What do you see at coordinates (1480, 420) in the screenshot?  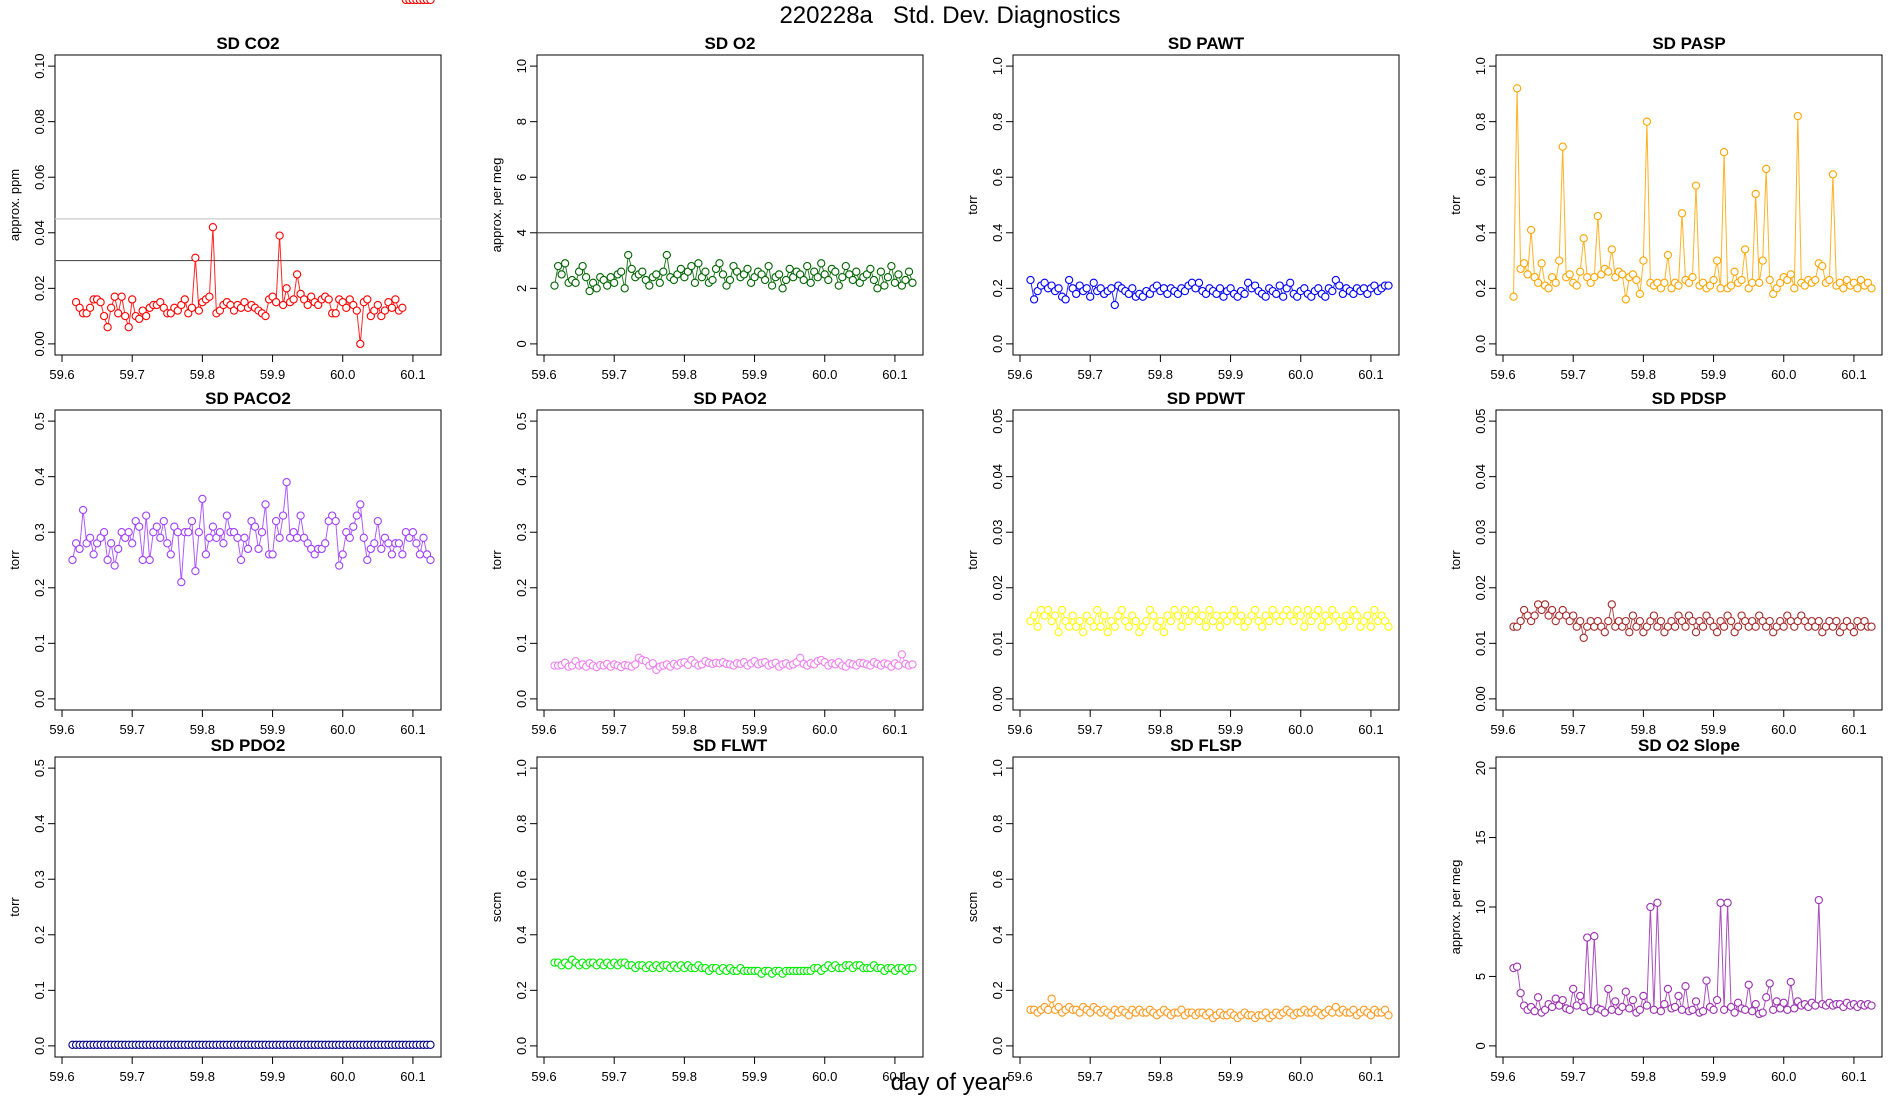 I see `y-tick-label: 0.05` at bounding box center [1480, 420].